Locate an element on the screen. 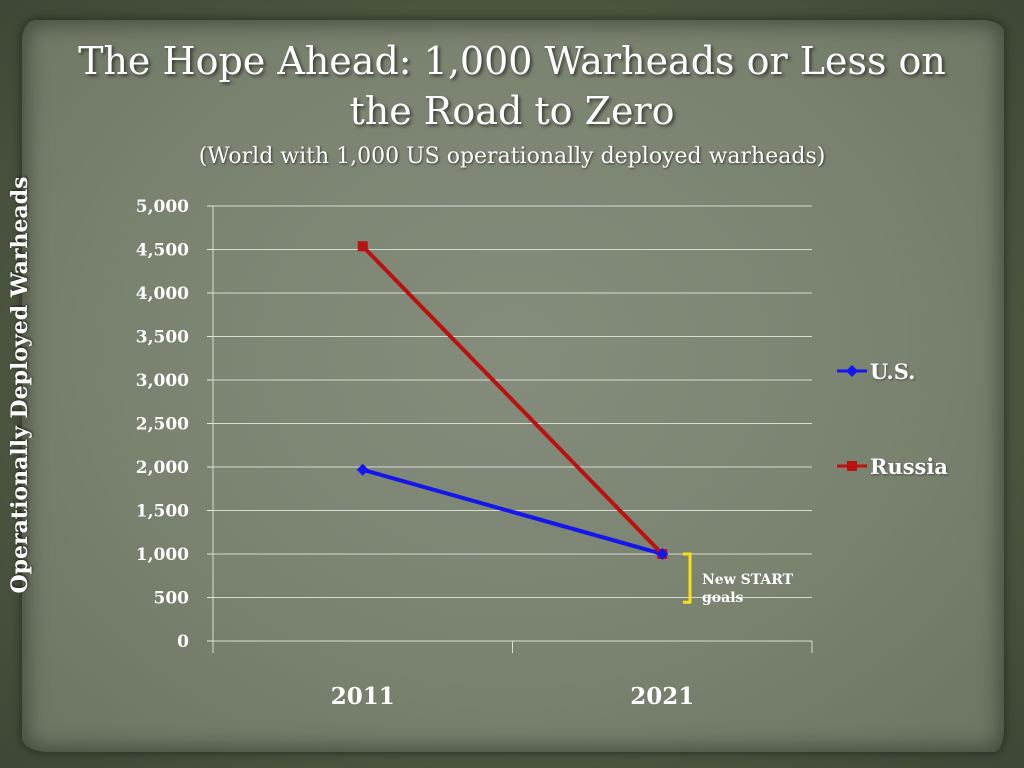 The height and width of the screenshot is (768, 1024). y-tick-label: 500 is located at coordinates (172, 599).